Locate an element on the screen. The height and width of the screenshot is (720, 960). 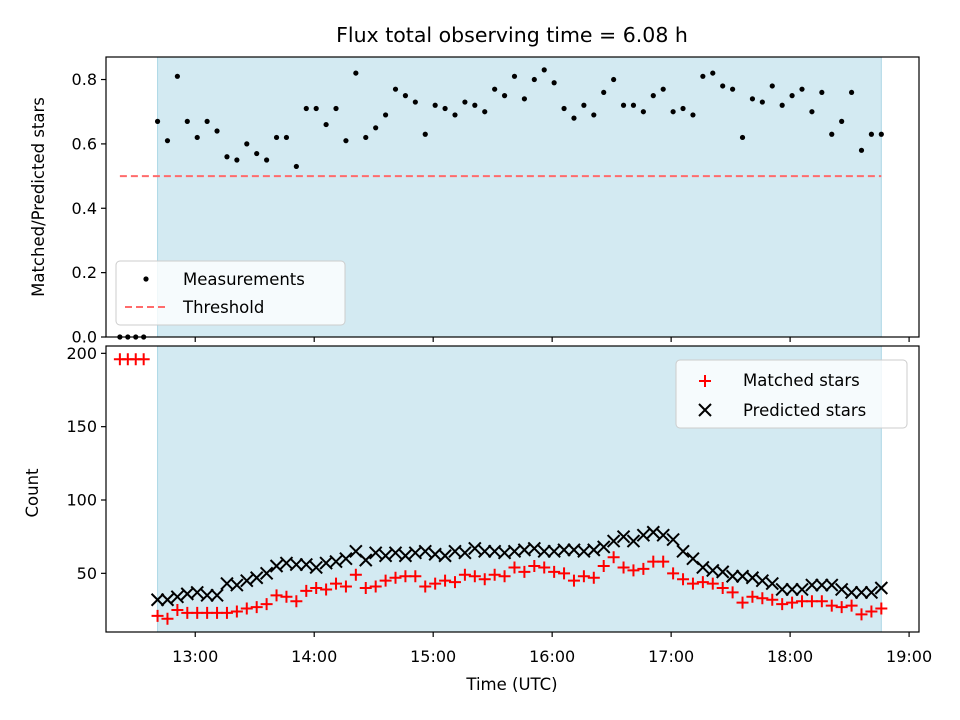
top-legend-box is located at coordinates (230, 293).